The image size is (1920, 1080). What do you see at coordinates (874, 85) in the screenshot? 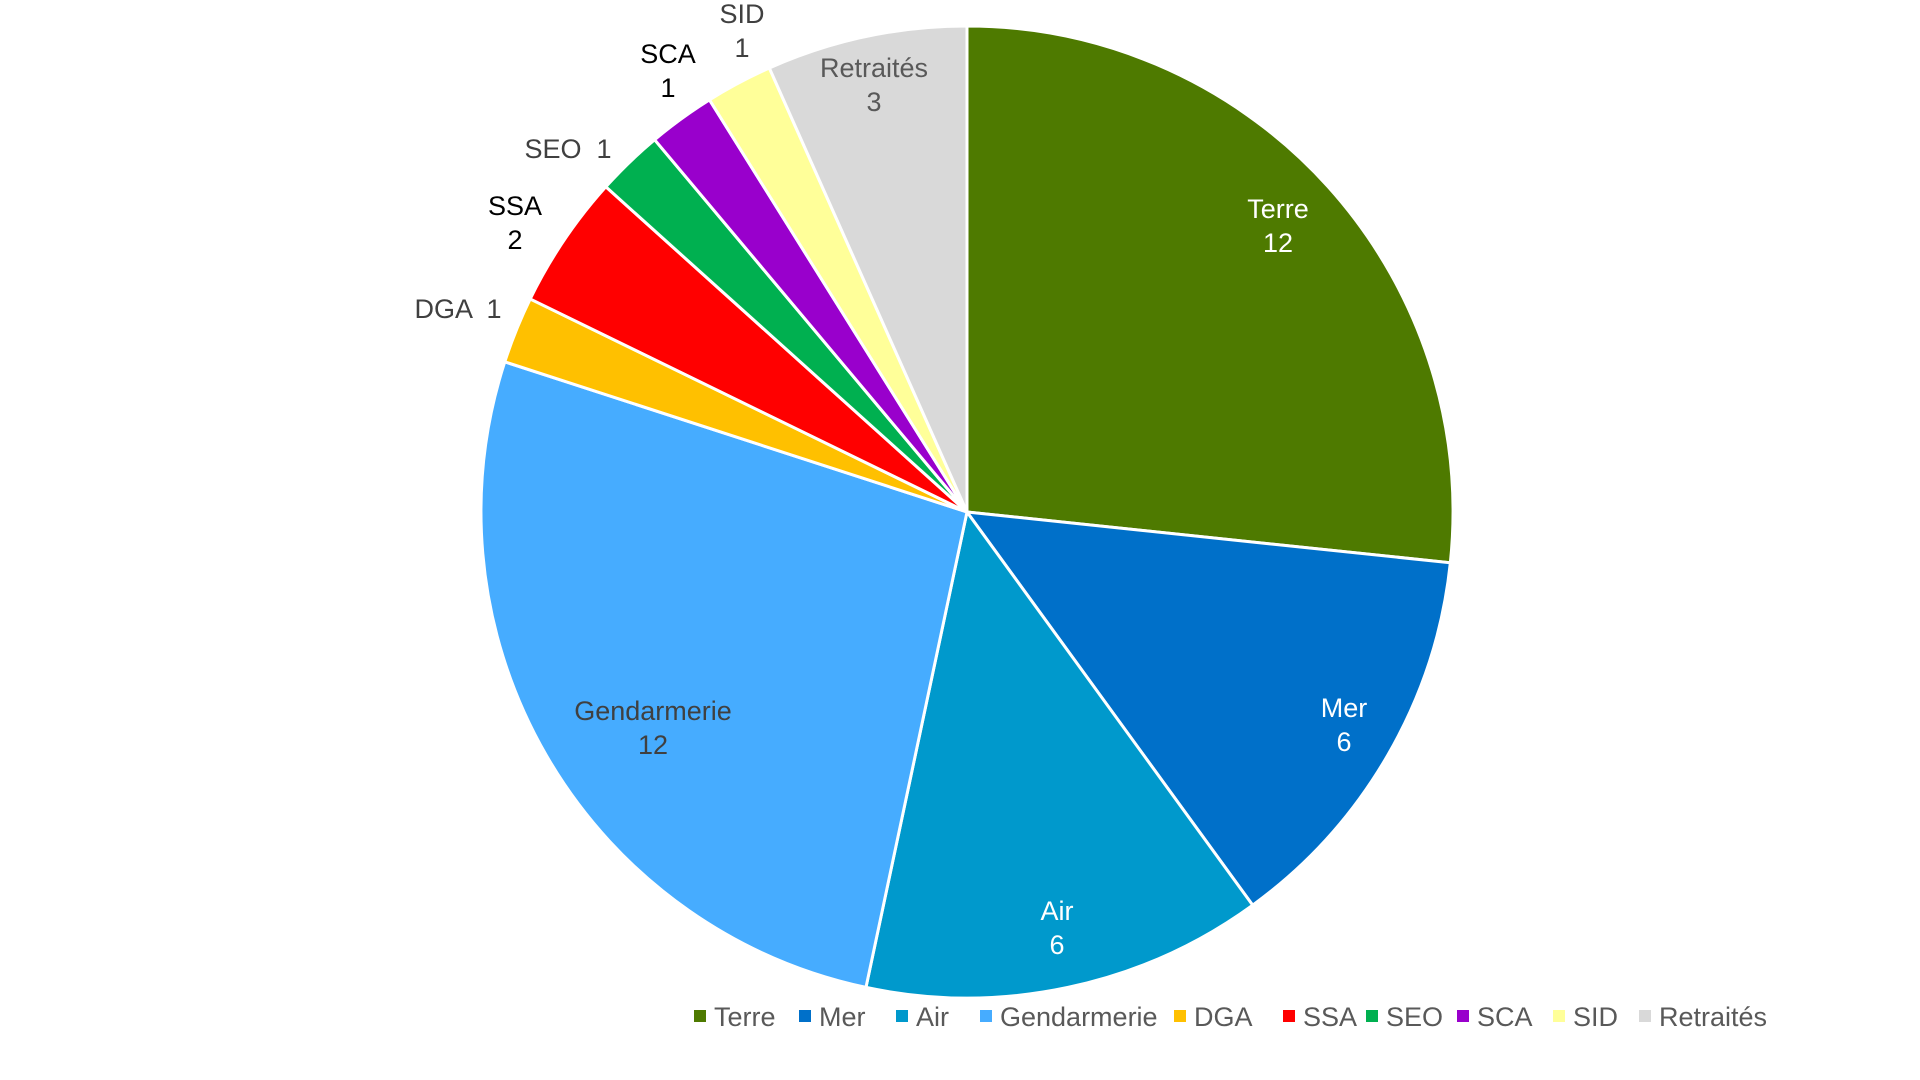
I see `slice-label-retraités: Retraités 3` at bounding box center [874, 85].